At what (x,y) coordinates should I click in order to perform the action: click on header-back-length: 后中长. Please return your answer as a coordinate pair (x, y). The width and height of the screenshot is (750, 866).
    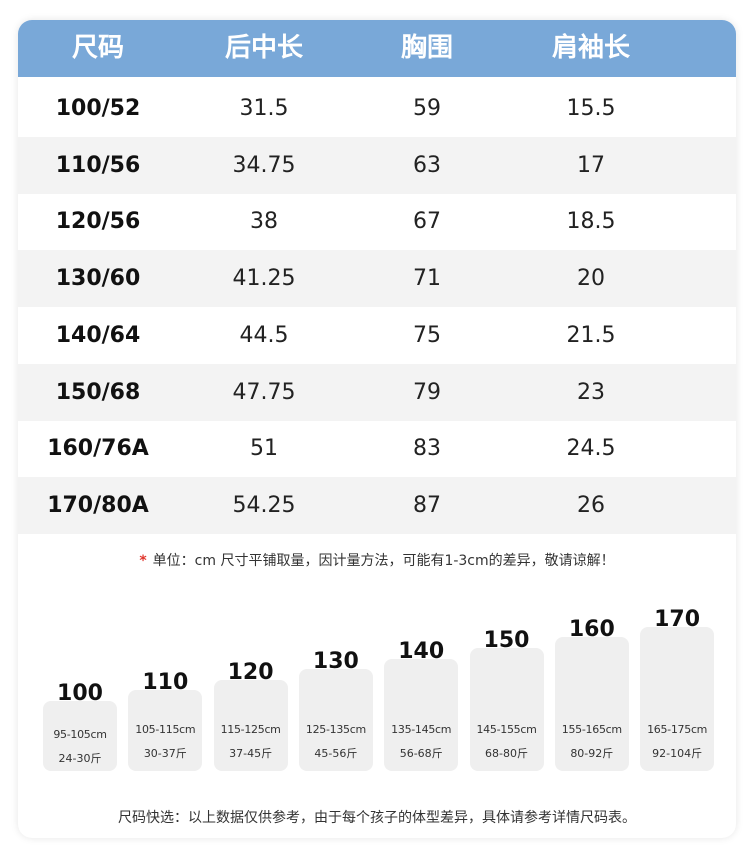
    Looking at the image, I should click on (264, 48).